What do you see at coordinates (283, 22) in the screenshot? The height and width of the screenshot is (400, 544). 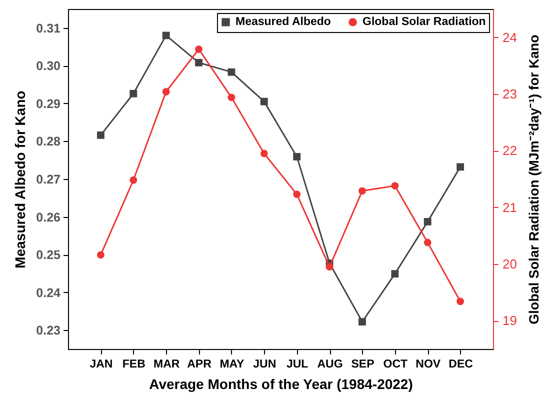 I see `legend-label: Measured Albedo` at bounding box center [283, 22].